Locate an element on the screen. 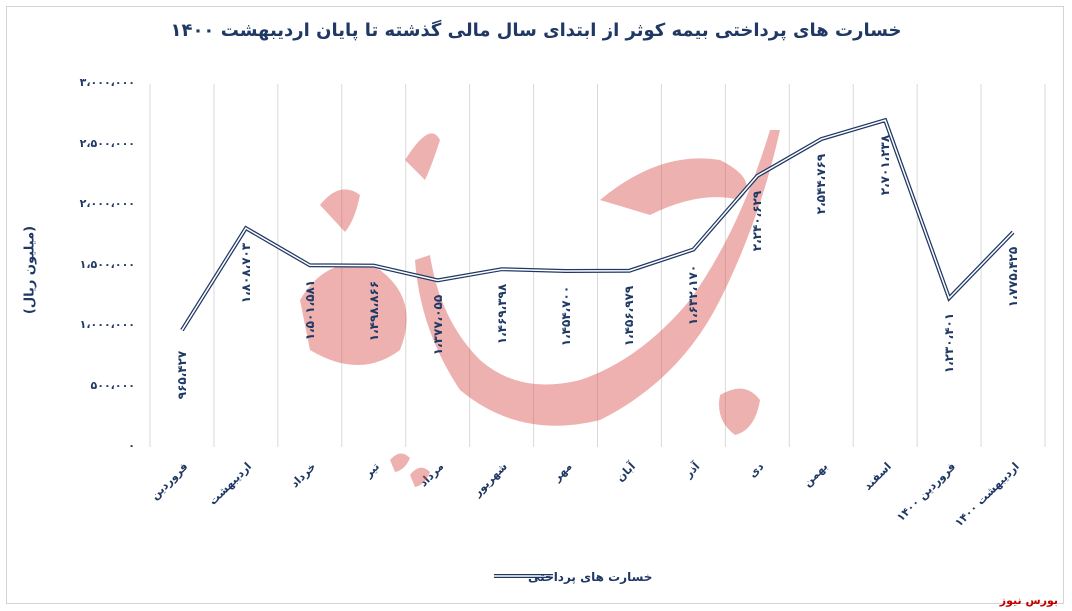  y-tick-label: ۵۰۰،۰۰۰ is located at coordinates (112, 385).